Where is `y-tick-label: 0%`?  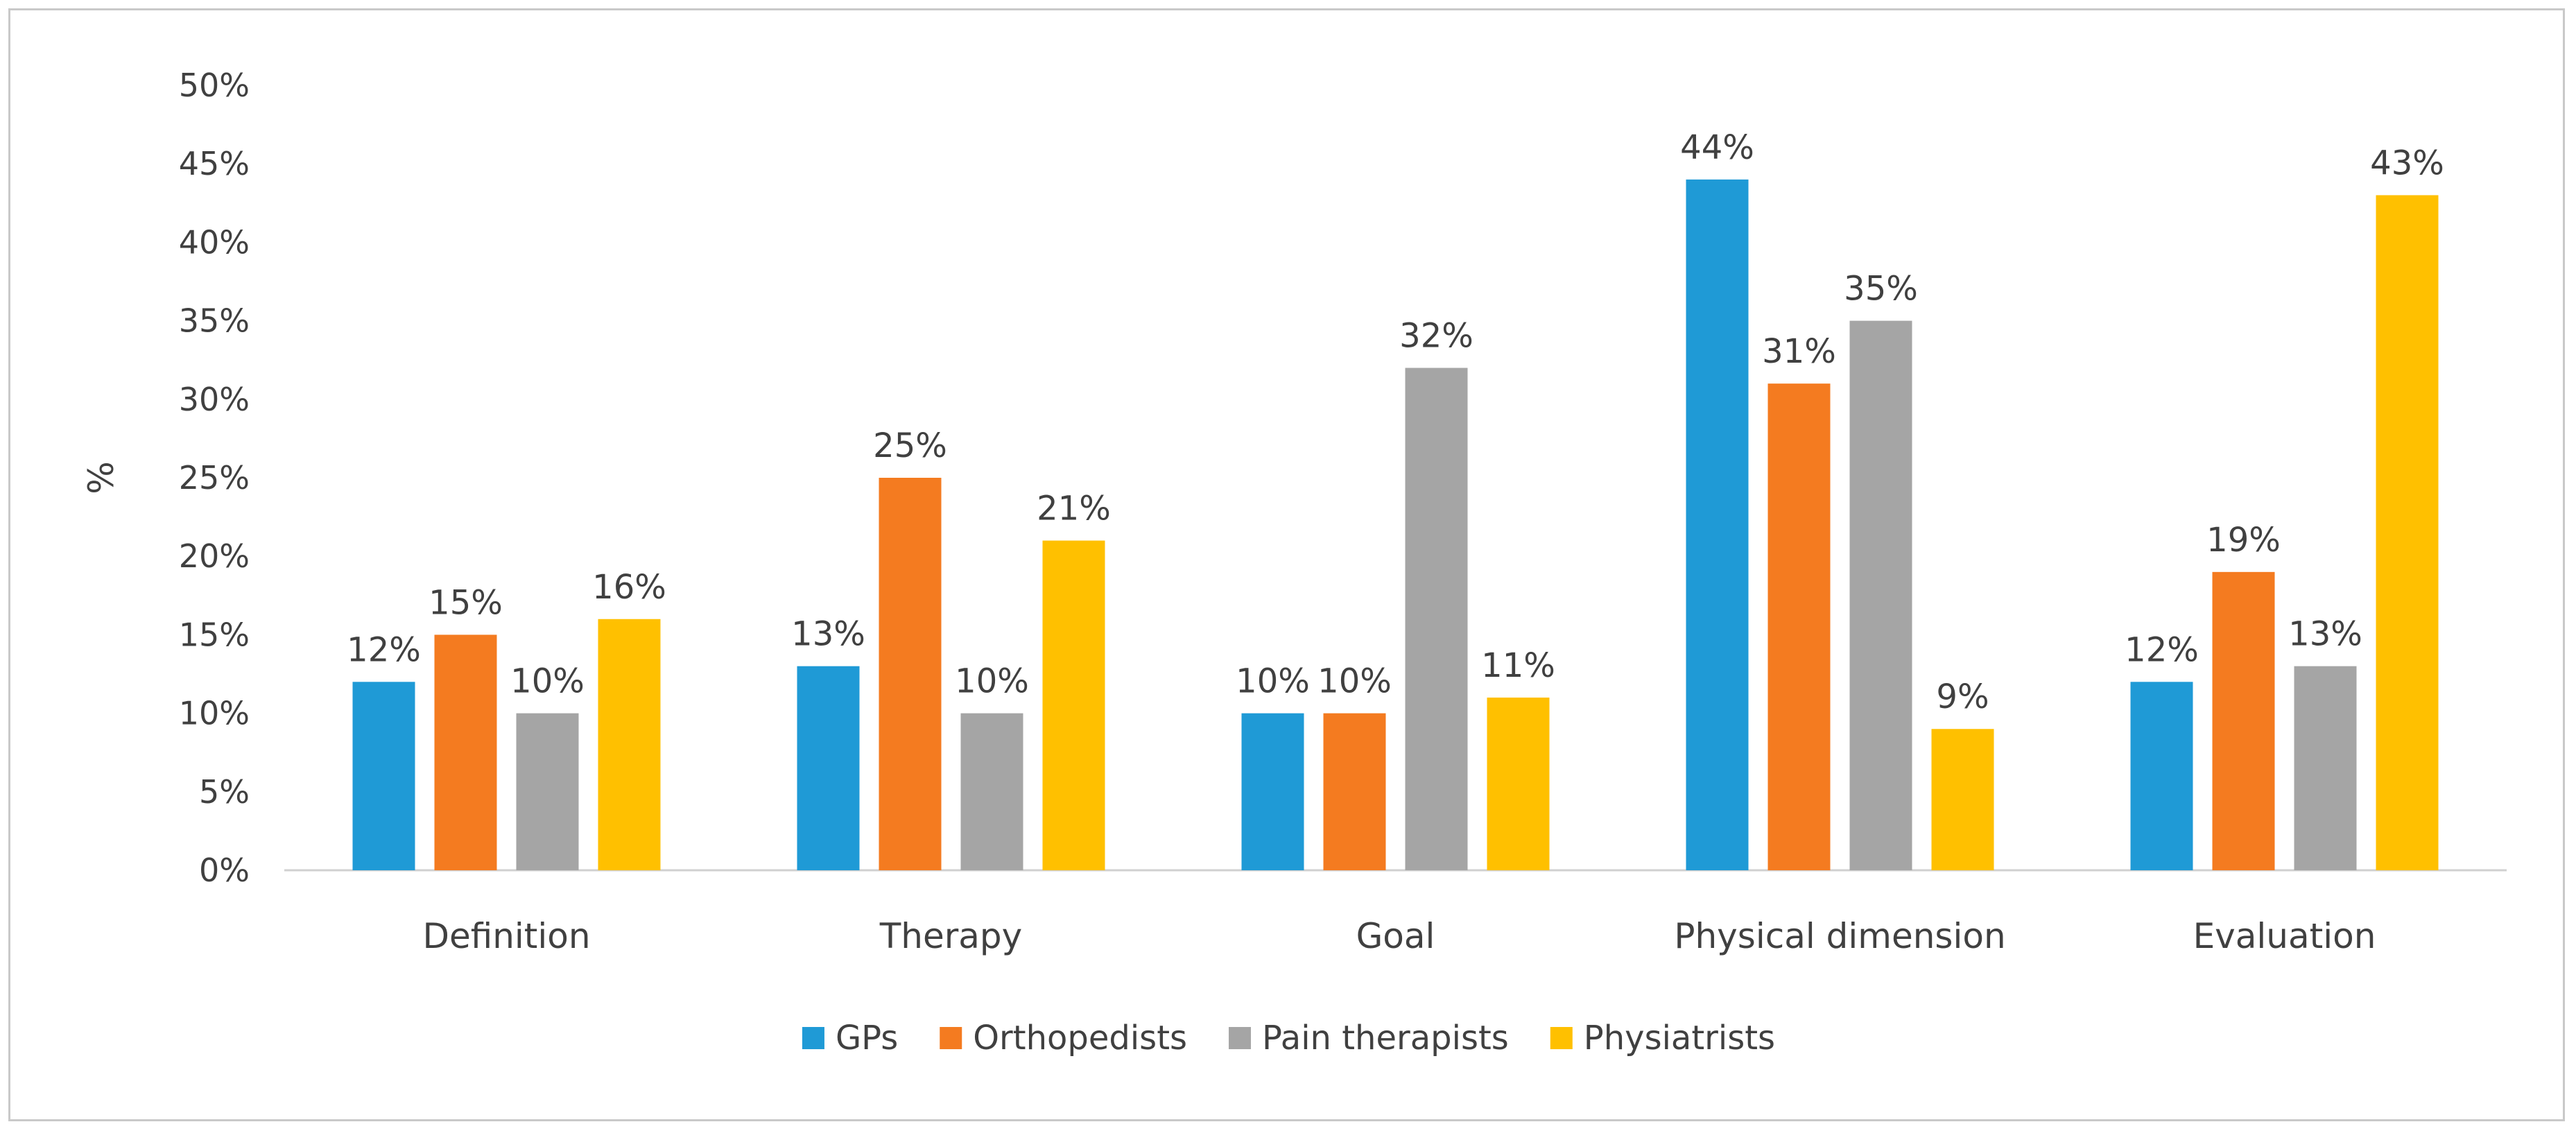
y-tick-label: 0% is located at coordinates (224, 871).